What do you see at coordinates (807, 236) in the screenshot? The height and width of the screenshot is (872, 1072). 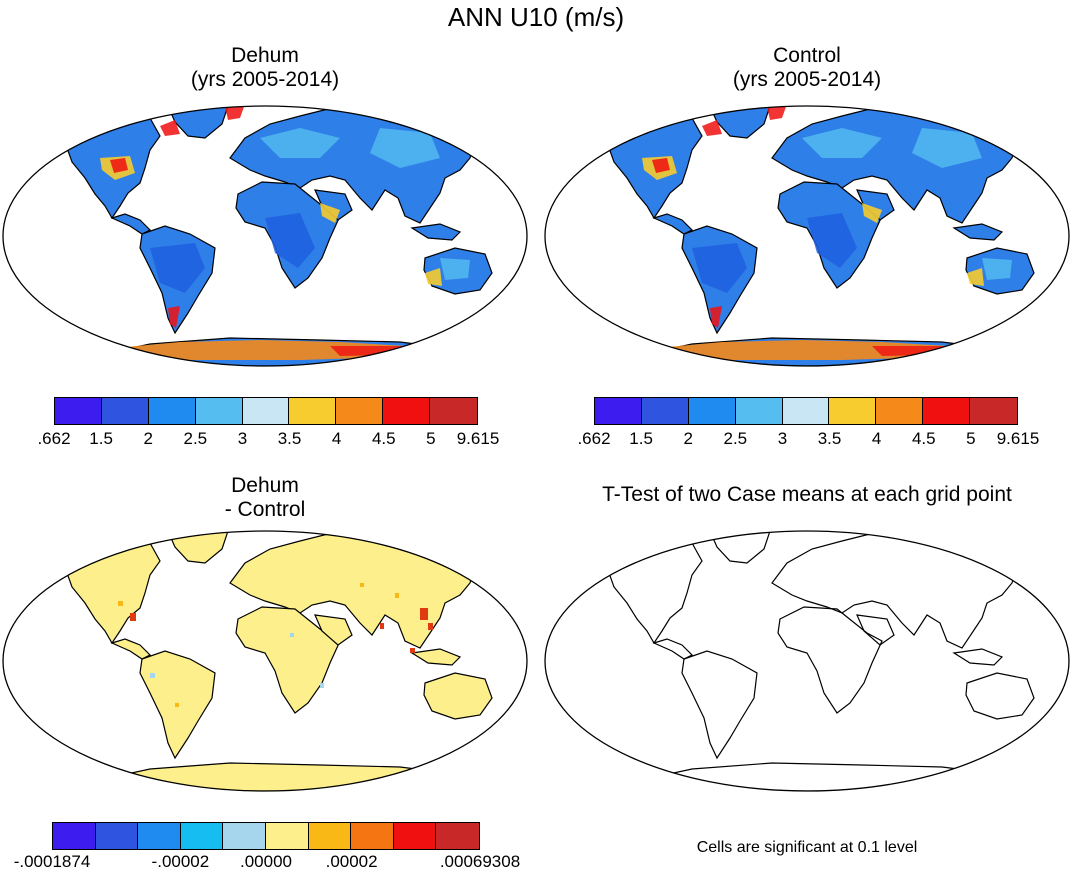 I see `control-map` at bounding box center [807, 236].